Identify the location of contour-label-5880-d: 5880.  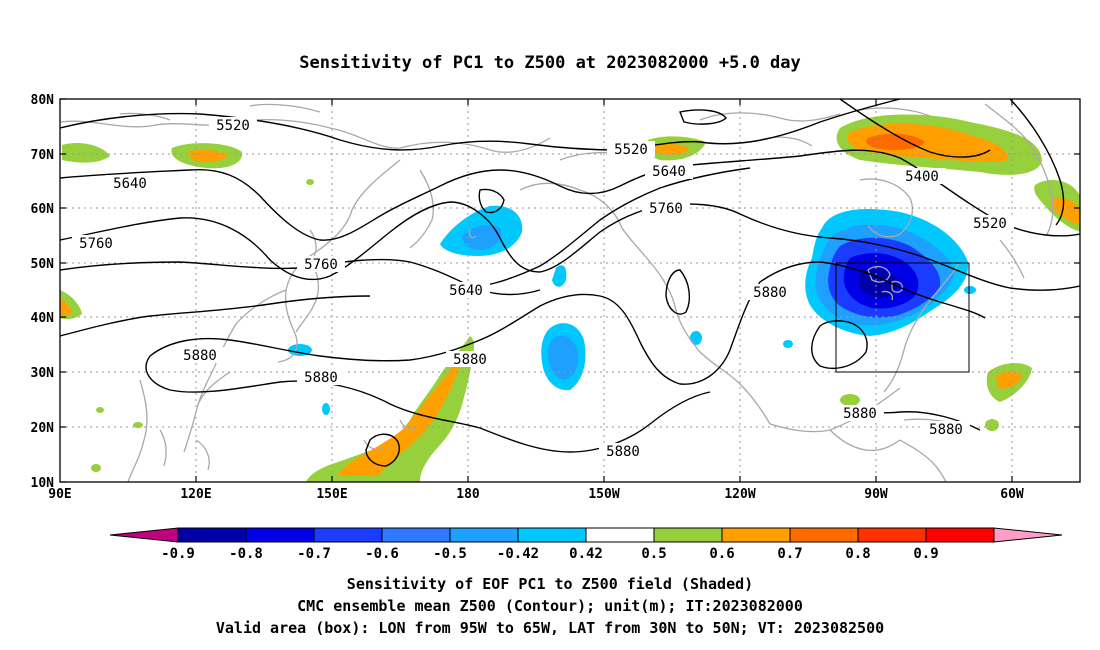
(770, 293).